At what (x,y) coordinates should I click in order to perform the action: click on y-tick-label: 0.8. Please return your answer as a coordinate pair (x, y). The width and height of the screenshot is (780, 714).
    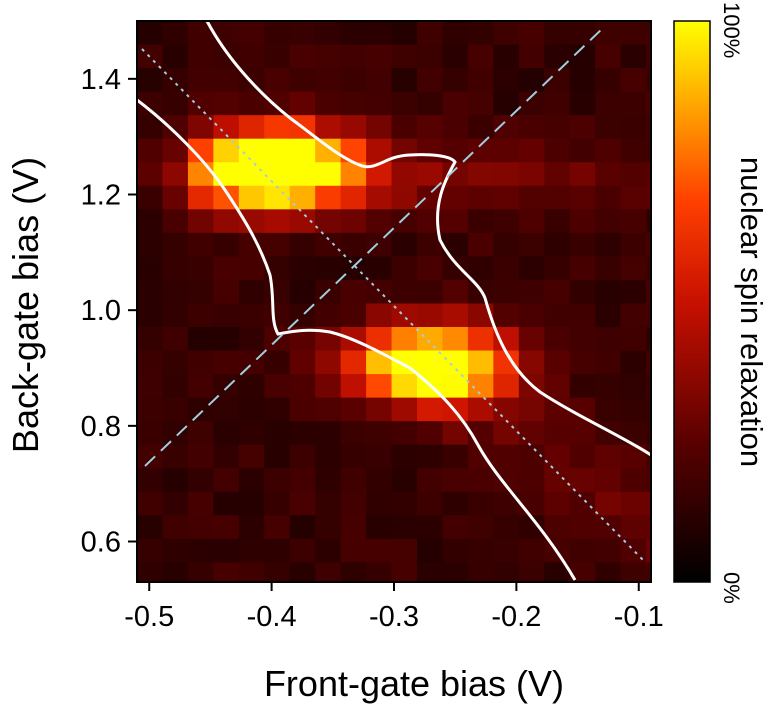
    Looking at the image, I should click on (101, 427).